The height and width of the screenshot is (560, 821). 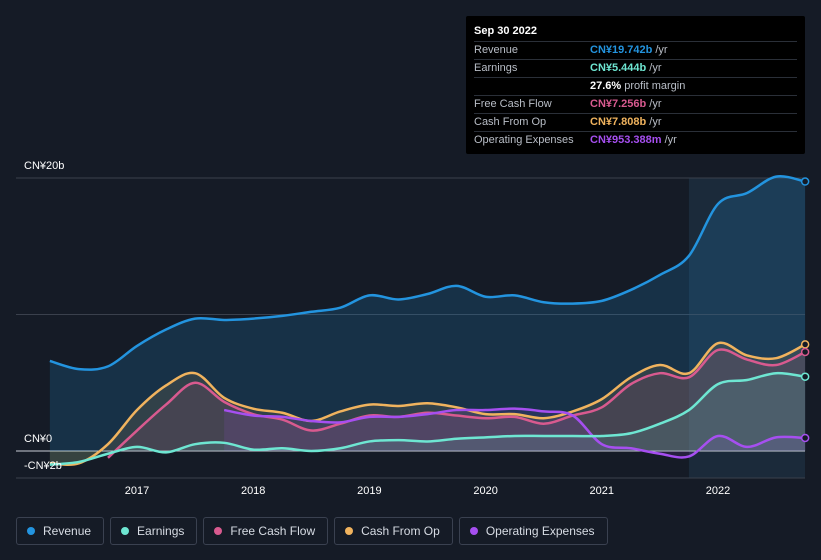 I want to click on tooltip-row: Earnings CN¥5.444b/yr, so click(x=635, y=68).